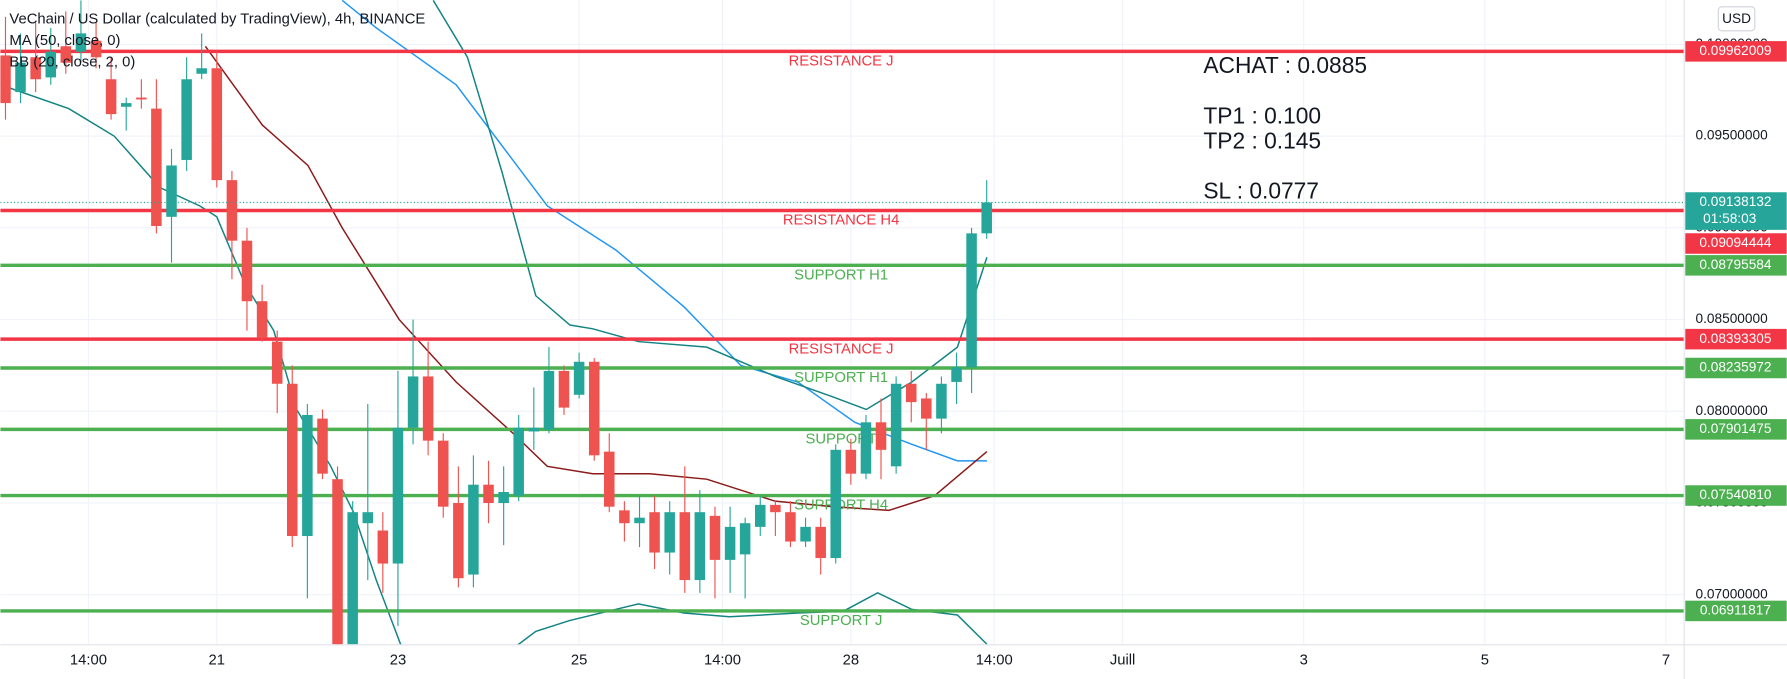 The image size is (1787, 679). I want to click on level-price-label: 0.07901475, so click(1735, 428).